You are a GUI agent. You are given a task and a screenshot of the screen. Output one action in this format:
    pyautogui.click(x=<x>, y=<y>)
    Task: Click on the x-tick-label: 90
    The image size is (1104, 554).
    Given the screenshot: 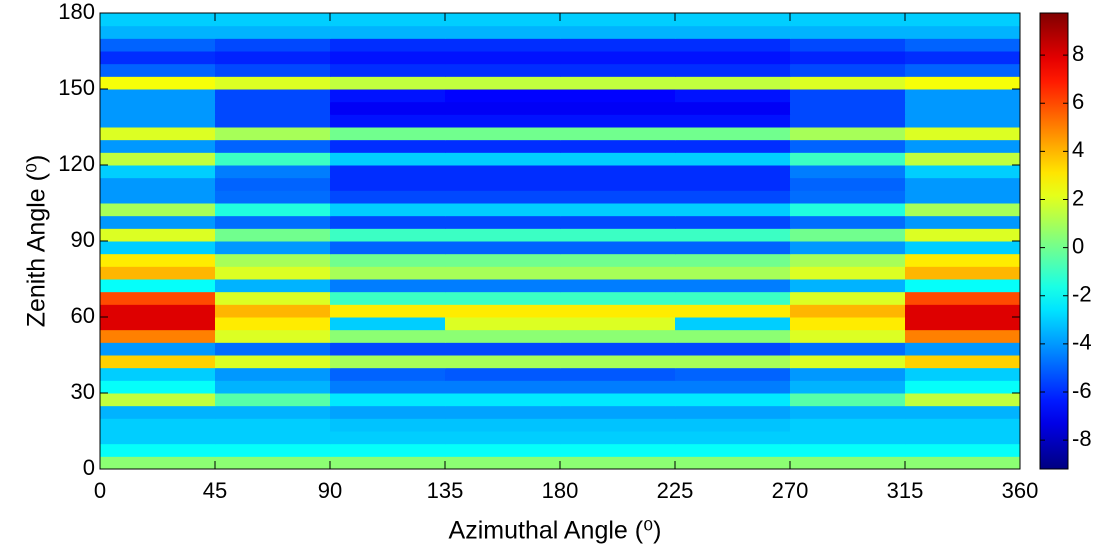 What is the action you would take?
    pyautogui.click(x=330, y=490)
    